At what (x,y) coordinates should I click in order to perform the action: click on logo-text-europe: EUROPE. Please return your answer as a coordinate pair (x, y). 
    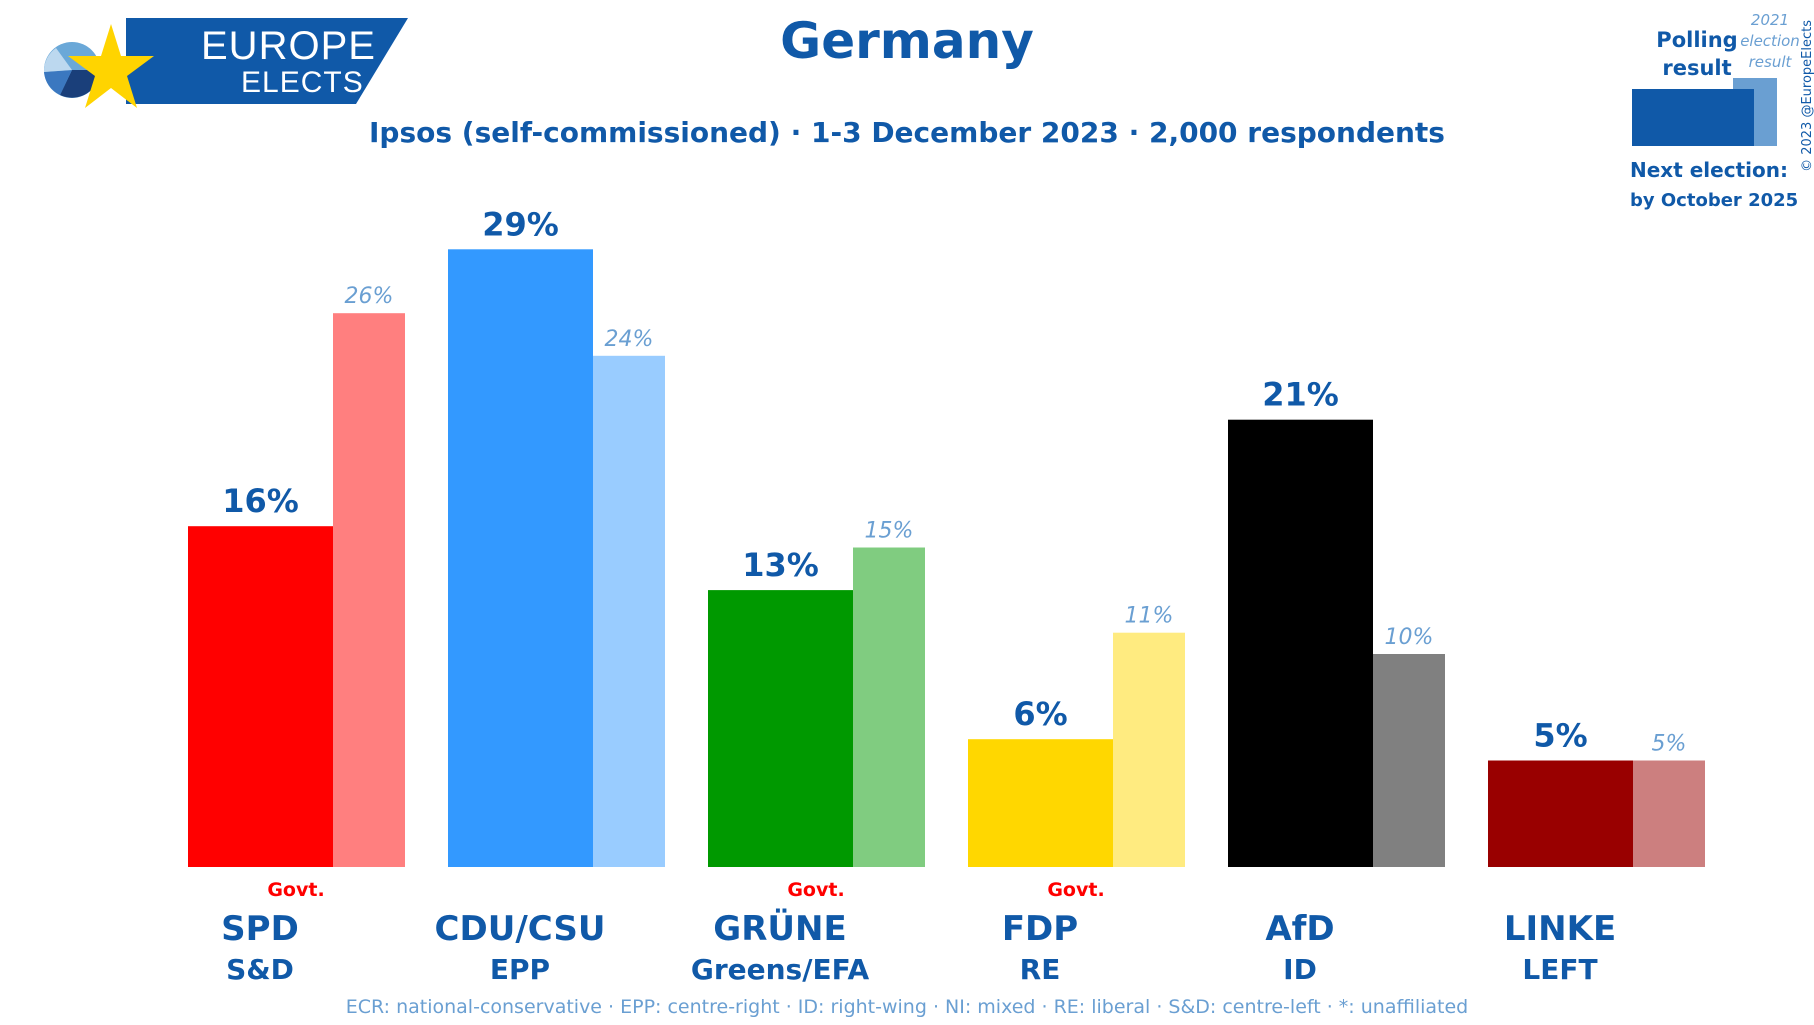
    Looking at the image, I should click on (288, 46).